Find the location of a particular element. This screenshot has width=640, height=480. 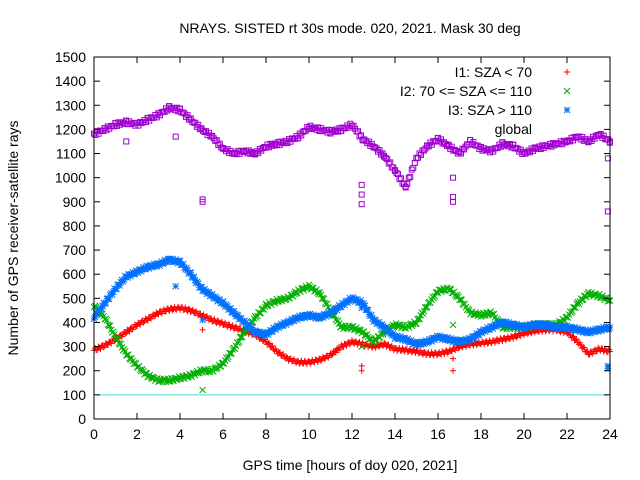

x-tick-label: 10 is located at coordinates (309, 434).